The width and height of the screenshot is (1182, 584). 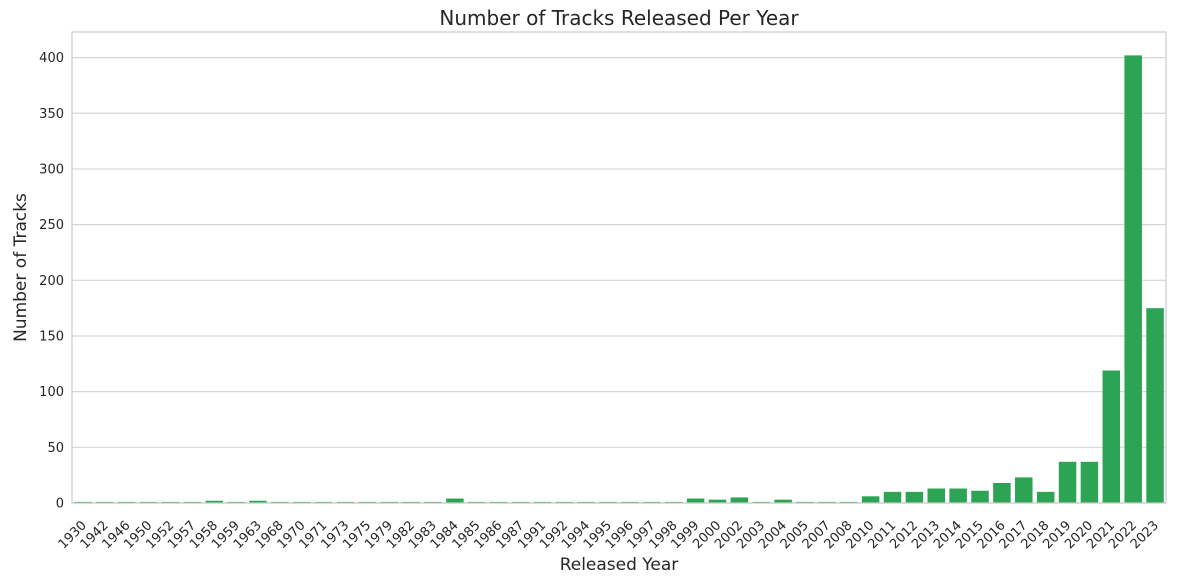 I want to click on y-tick-label: 200, so click(x=51, y=281).